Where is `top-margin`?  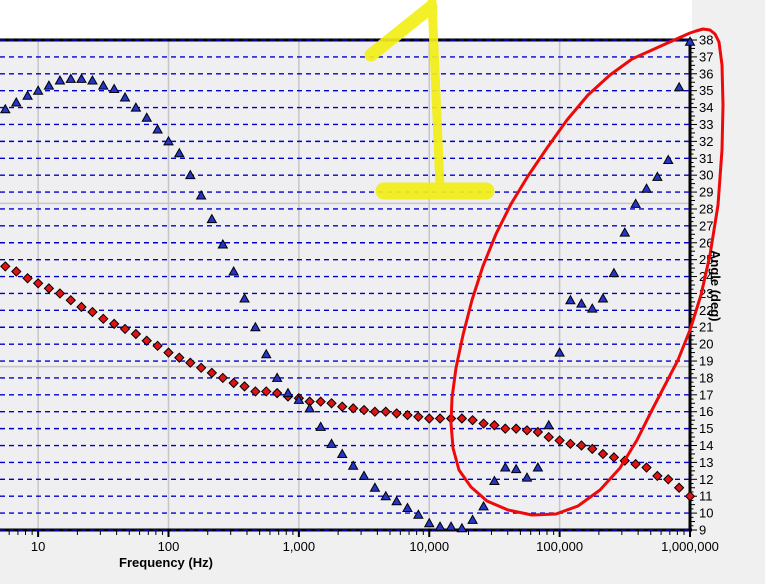 top-margin is located at coordinates (346, 19).